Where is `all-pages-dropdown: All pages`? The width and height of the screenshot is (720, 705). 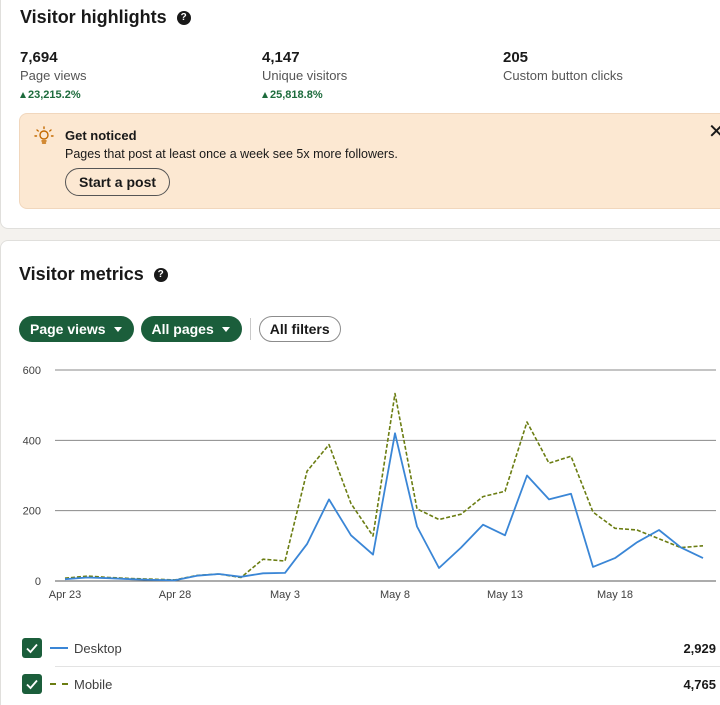
all-pages-dropdown: All pages is located at coordinates (191, 329).